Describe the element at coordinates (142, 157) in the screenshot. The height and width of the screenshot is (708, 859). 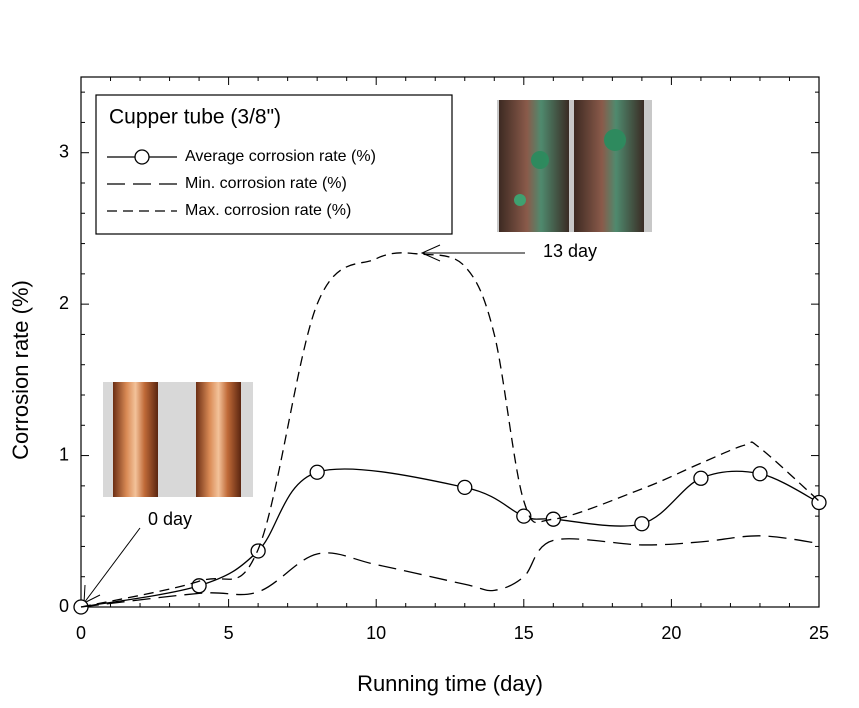
I see `legend-marker` at that location.